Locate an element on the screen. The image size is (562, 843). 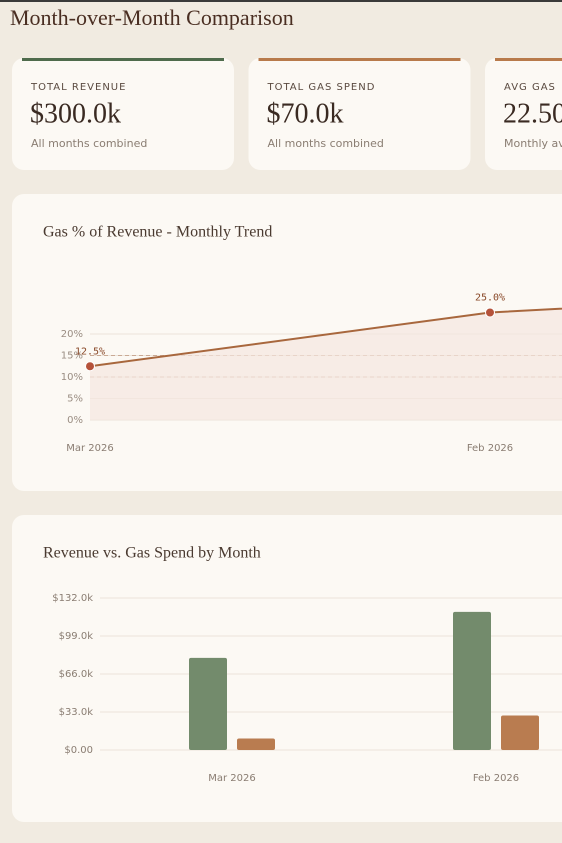
value-label: 25.0% is located at coordinates (490, 298).